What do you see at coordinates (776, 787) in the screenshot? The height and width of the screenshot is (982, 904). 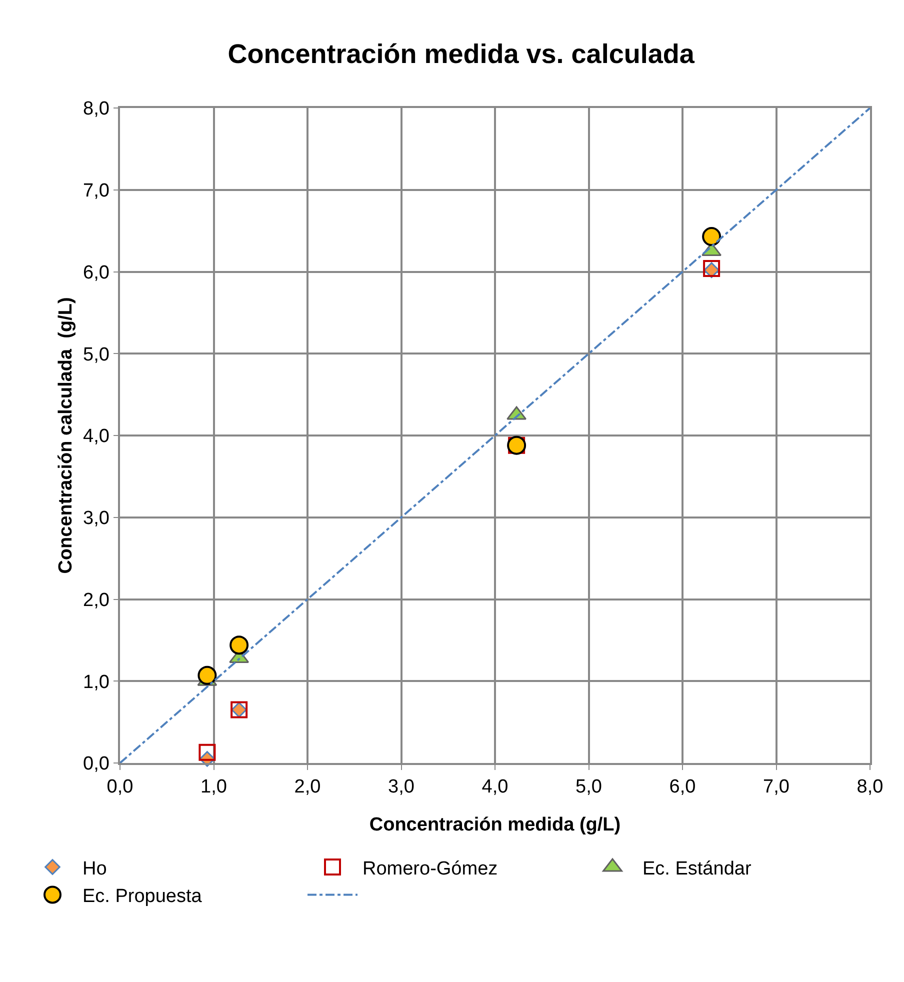 I see `x-tick-label: 7,0` at bounding box center [776, 787].